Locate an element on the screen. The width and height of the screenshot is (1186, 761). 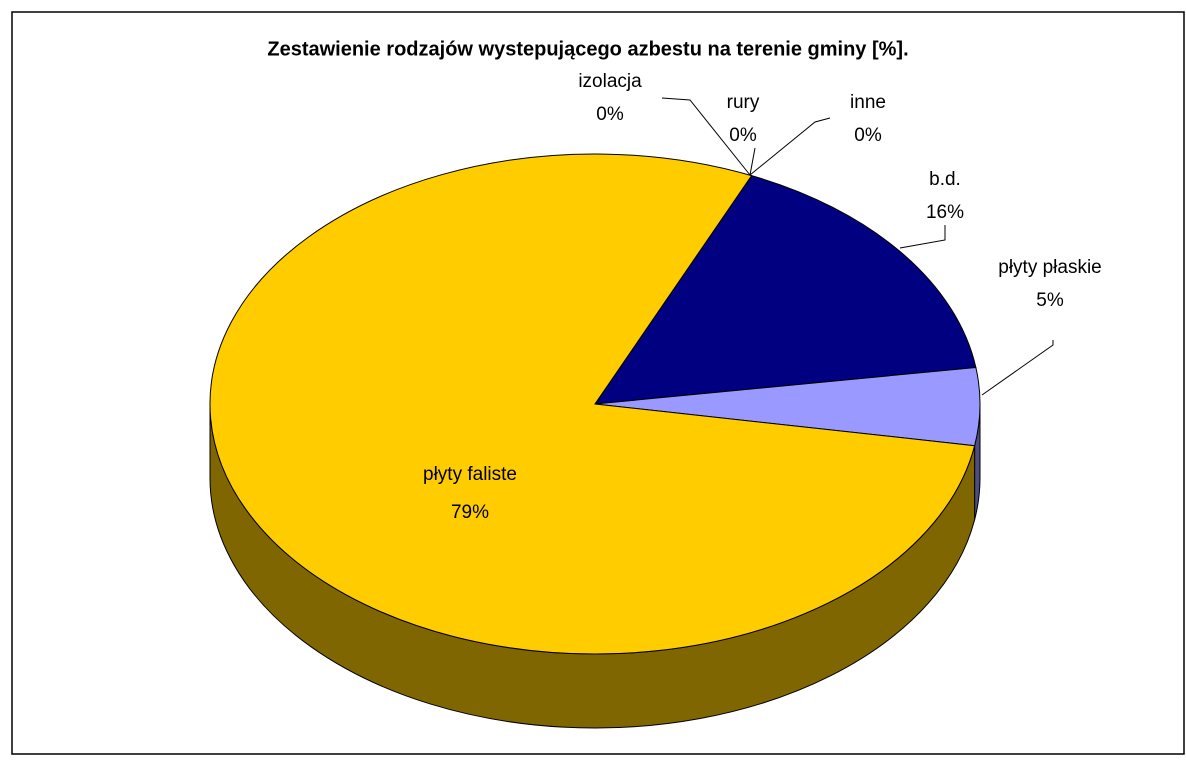
slice-label: b.d. is located at coordinates (945, 179).